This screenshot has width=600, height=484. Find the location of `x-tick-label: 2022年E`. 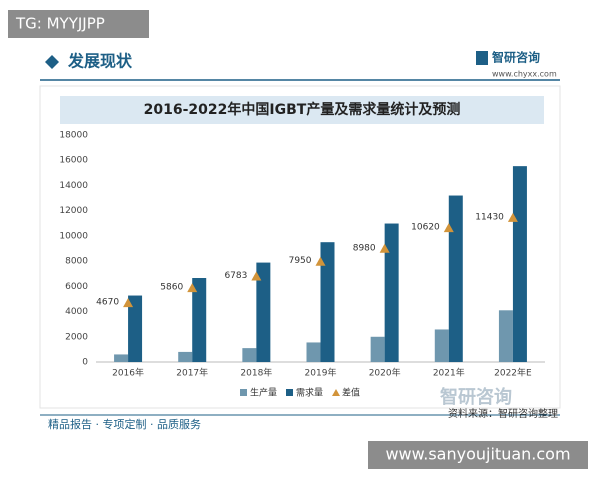

x-tick-label: 2022年E is located at coordinates (513, 373).